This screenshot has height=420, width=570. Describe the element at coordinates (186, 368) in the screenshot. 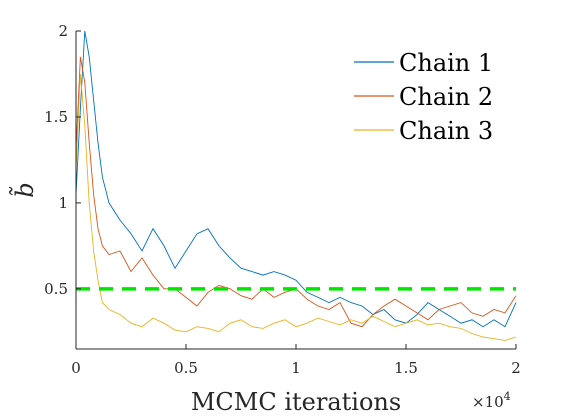

I see `x-tick-label: 0.5` at that location.